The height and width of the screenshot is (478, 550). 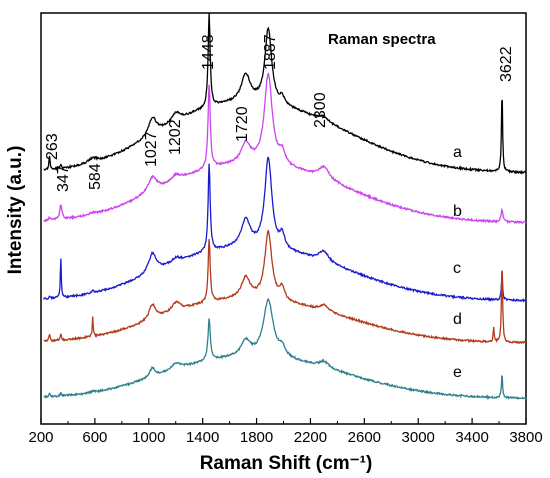 I want to click on peak-label-1720: 1720, so click(x=242, y=124).